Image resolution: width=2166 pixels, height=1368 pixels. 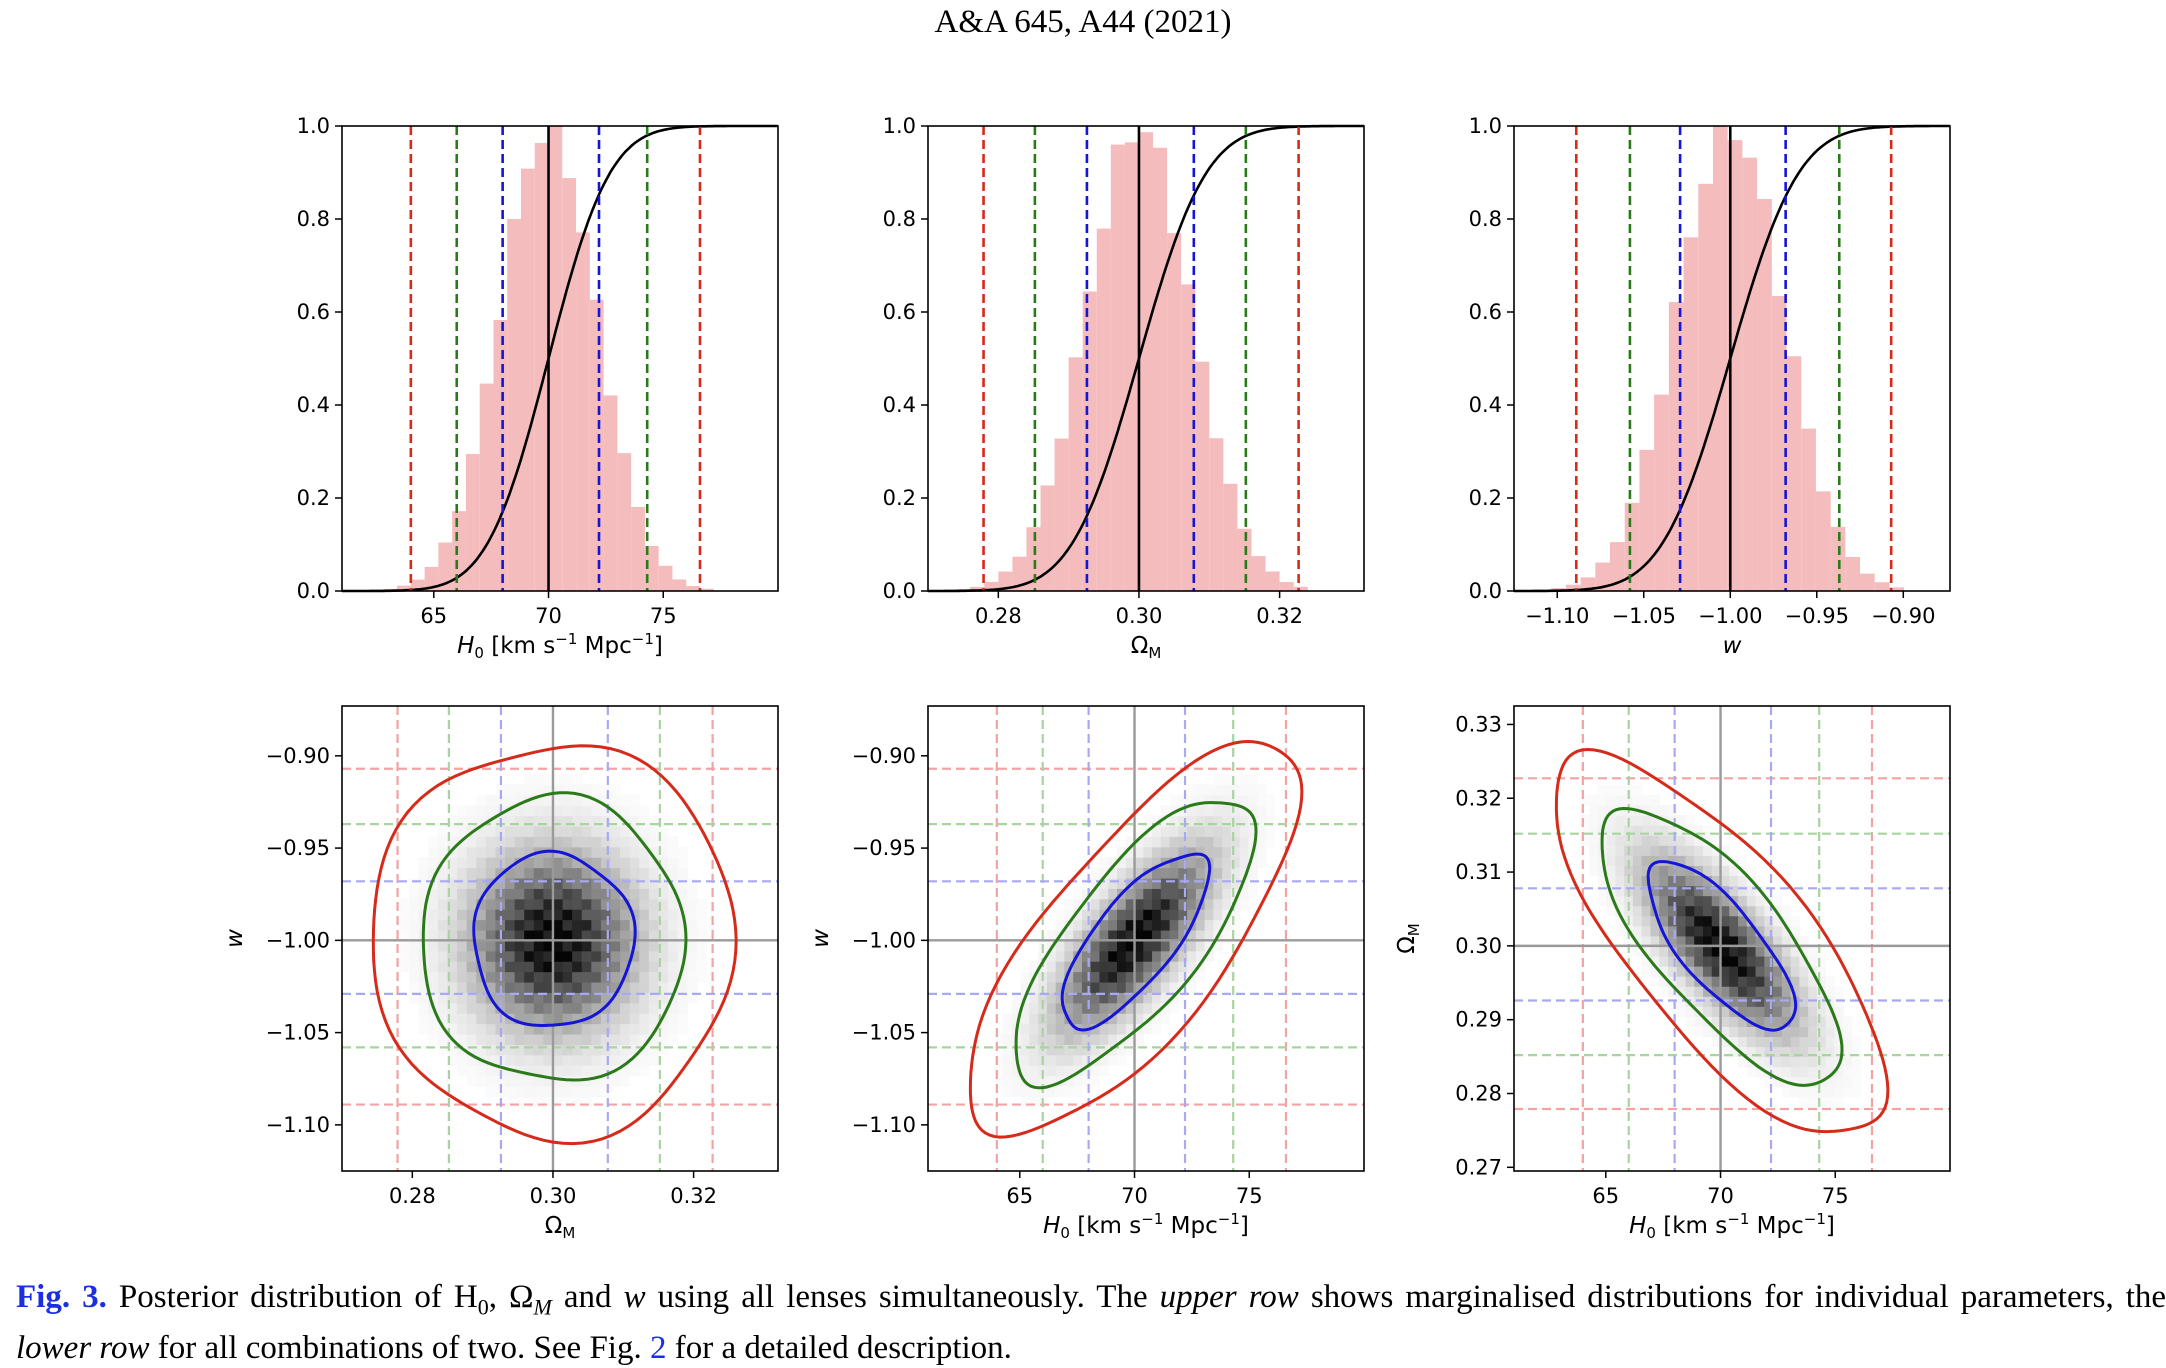 What do you see at coordinates (298, 1033) in the screenshot?
I see `y-tick-label: −1.05` at bounding box center [298, 1033].